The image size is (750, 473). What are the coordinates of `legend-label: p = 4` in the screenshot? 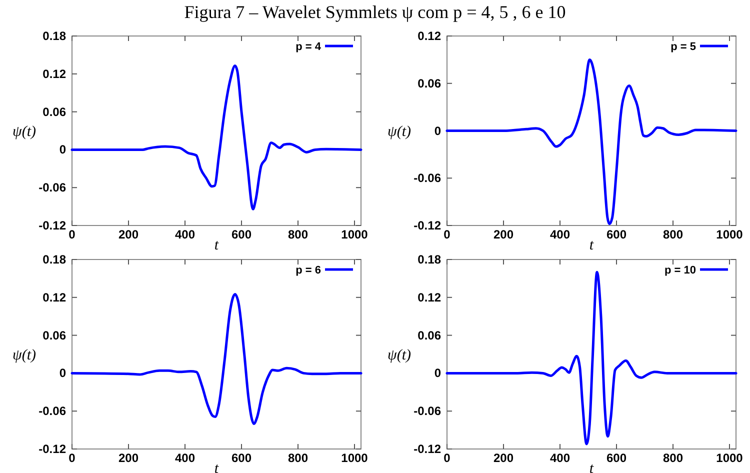 It's located at (309, 47).